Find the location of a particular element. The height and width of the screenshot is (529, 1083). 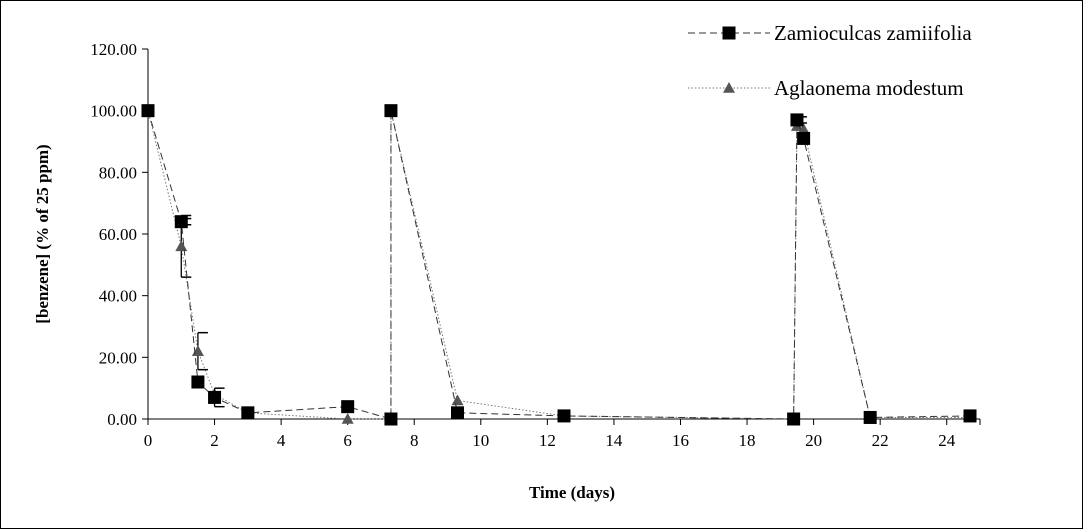

legend-label: Zamioculcas zamiifolia is located at coordinates (873, 33).